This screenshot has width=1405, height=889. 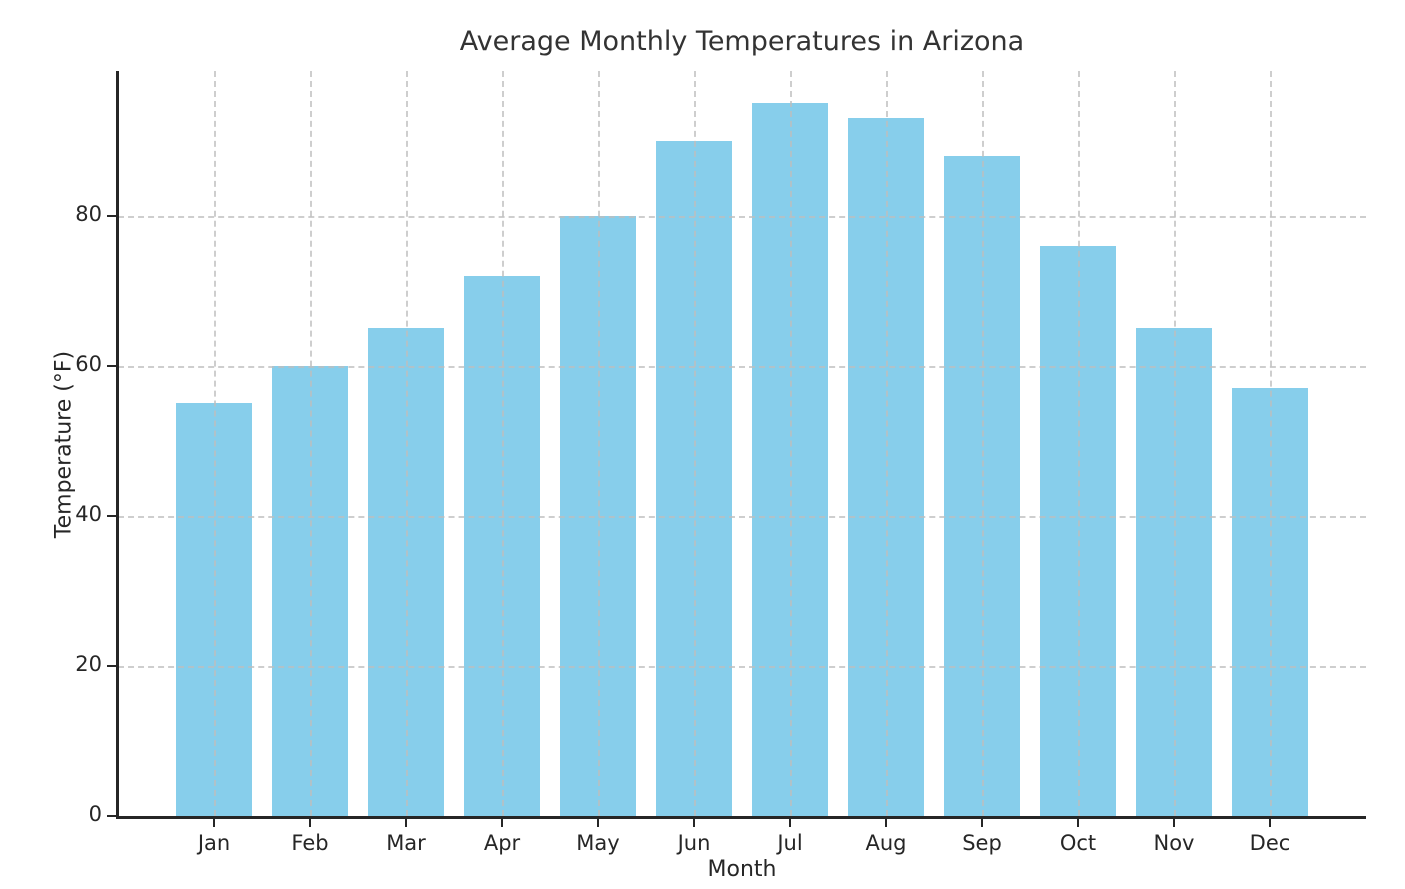 I want to click on bar-apr, so click(x=502, y=545).